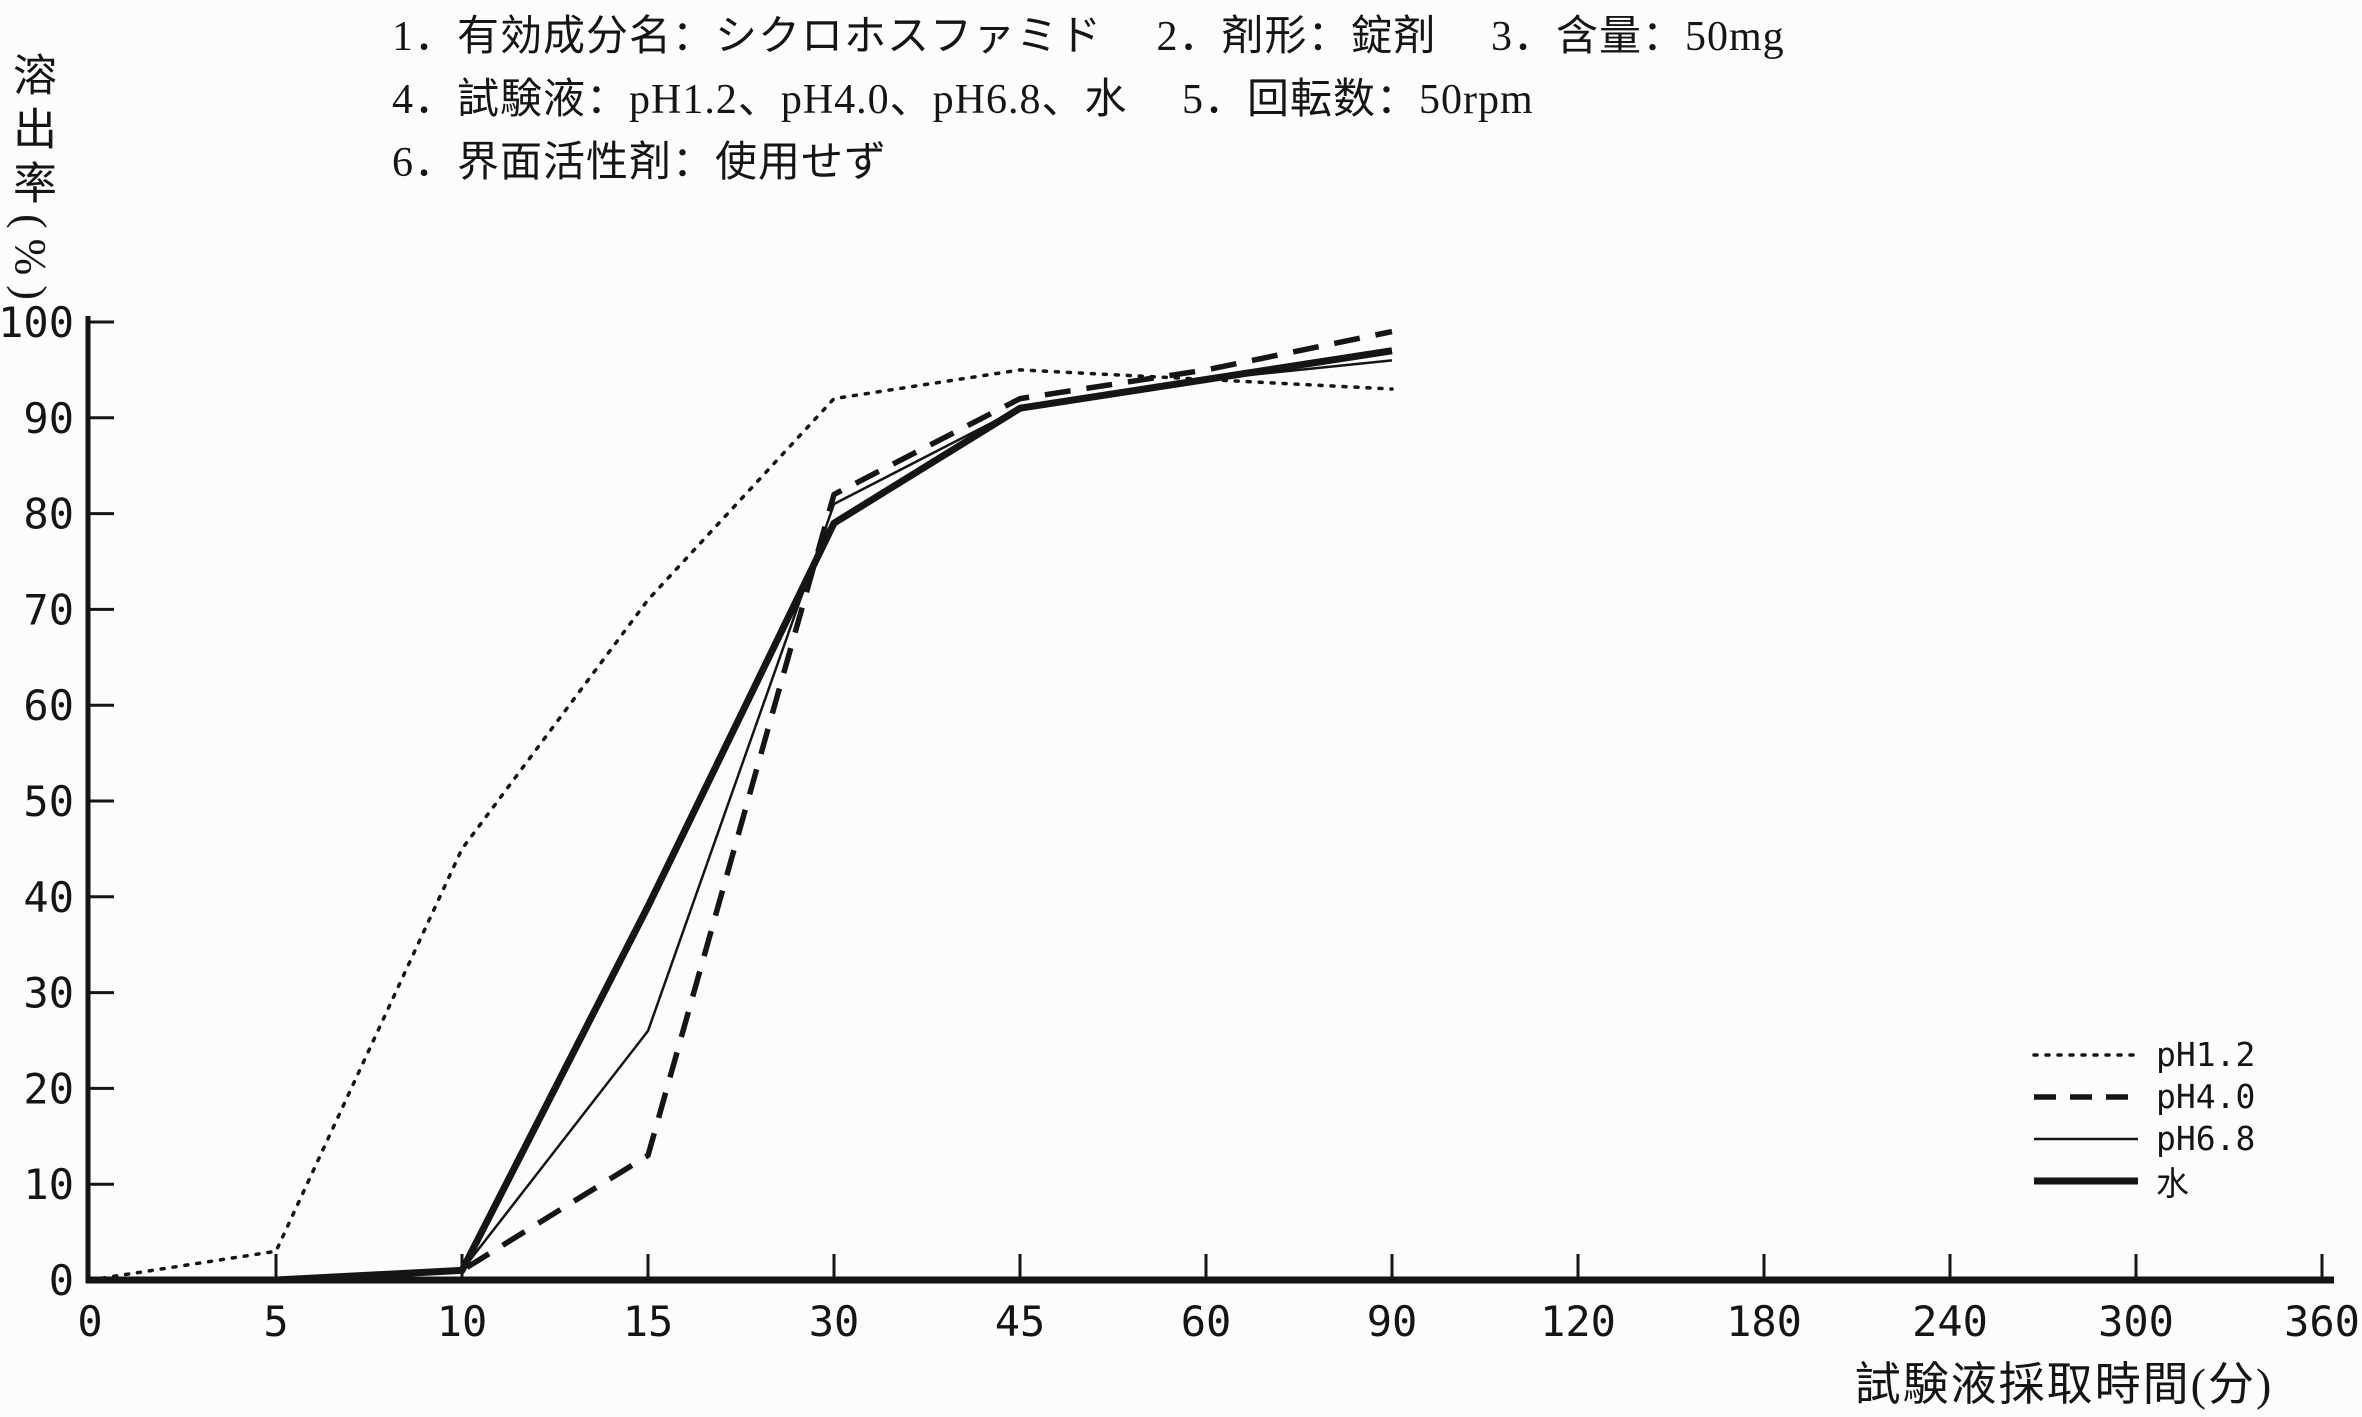  What do you see at coordinates (462, 1321) in the screenshot?
I see `x-tick-label-10: 10` at bounding box center [462, 1321].